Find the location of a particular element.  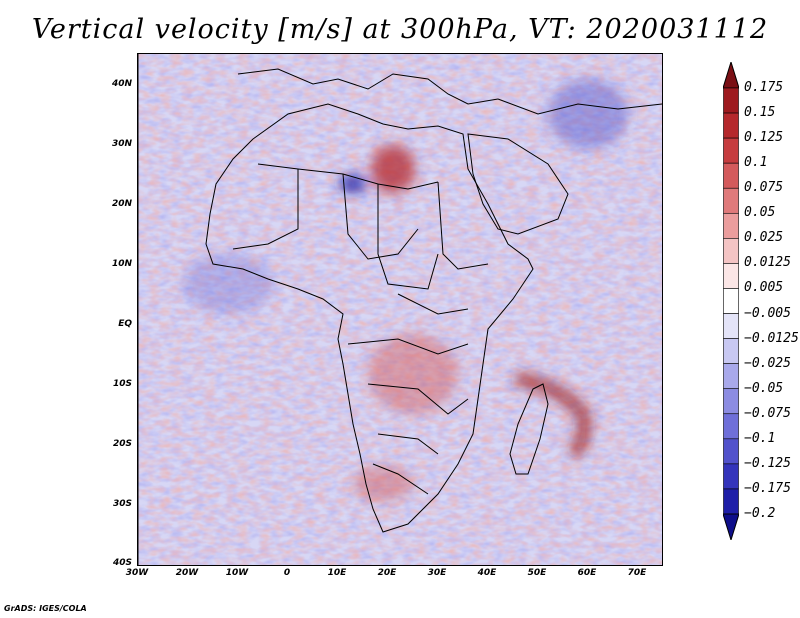

x-tick-30e: 30E is located at coordinates (437, 573).